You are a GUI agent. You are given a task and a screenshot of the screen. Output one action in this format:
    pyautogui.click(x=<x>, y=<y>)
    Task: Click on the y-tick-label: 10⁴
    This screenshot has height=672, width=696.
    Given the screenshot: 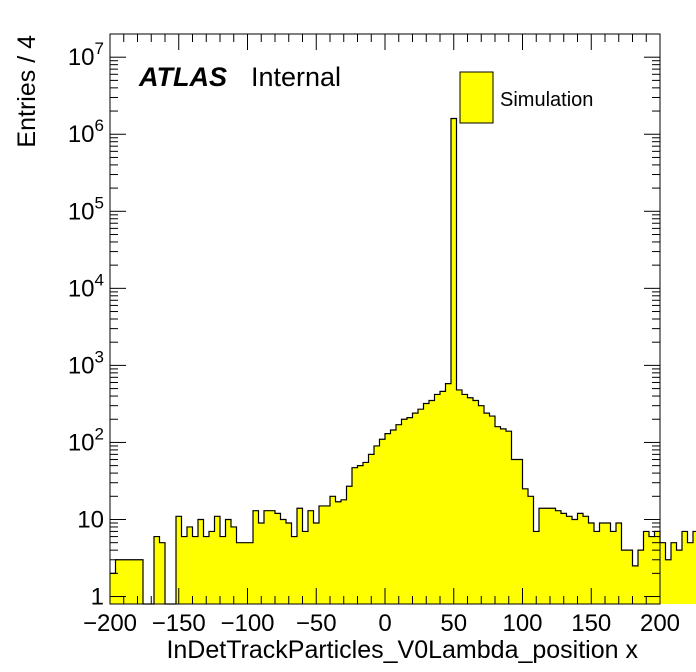 What is the action you would take?
    pyautogui.click(x=86, y=286)
    